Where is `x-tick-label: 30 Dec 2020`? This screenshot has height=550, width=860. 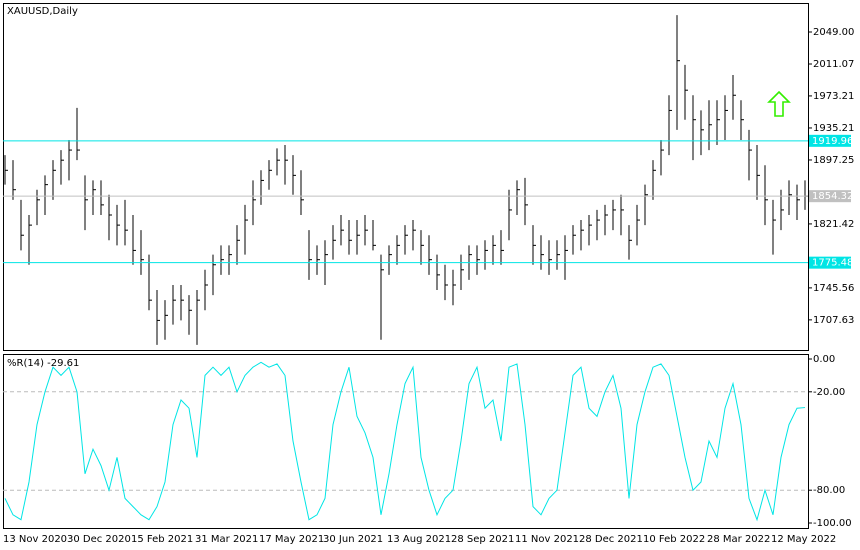
x-tick-label: 30 Dec 2020 is located at coordinates (99, 539).